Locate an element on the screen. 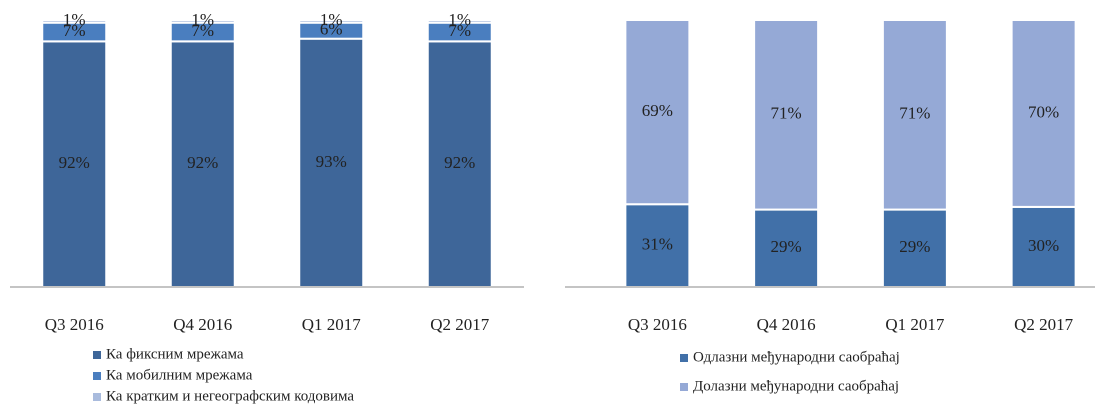 Image resolution: width=1095 pixels, height=408 pixels. data-label: 70% is located at coordinates (1043, 111).